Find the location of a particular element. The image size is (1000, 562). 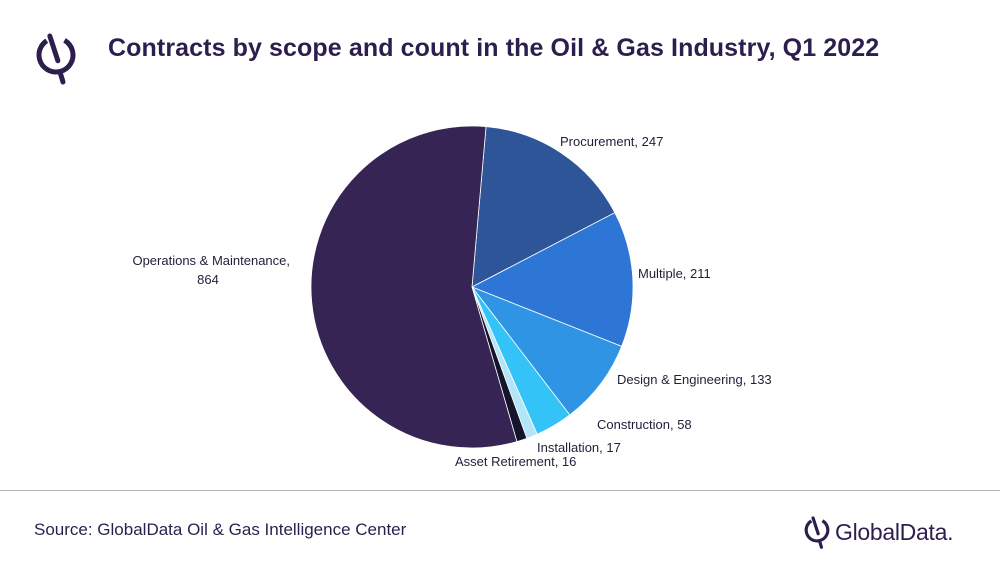

globaldata-brand: GlobalData. is located at coordinates (888, 532).